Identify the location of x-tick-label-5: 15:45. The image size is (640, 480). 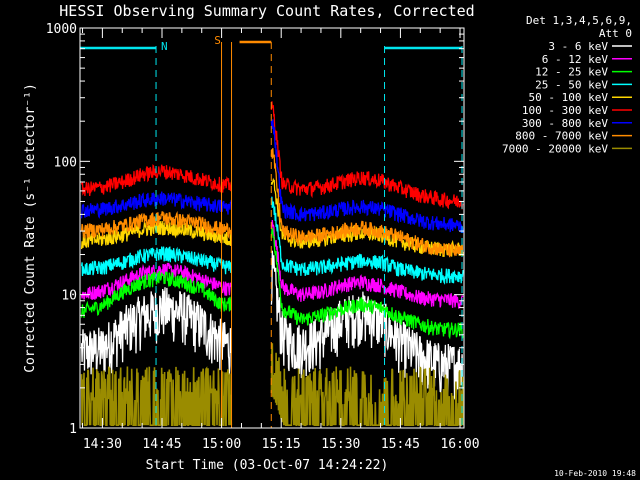
(400, 444).